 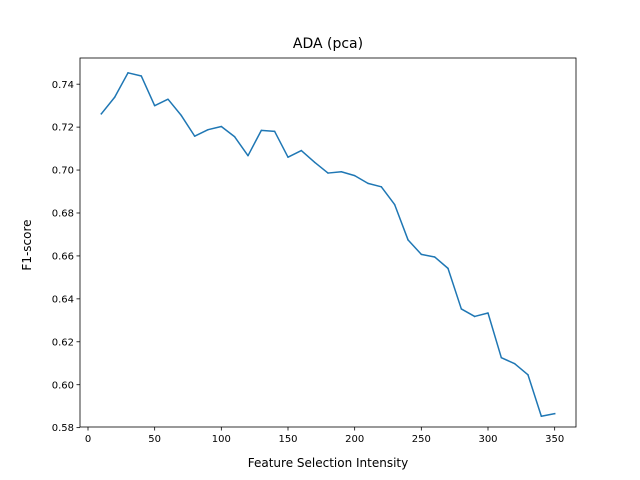 What do you see at coordinates (487, 439) in the screenshot?
I see `x-tick-label: 300` at bounding box center [487, 439].